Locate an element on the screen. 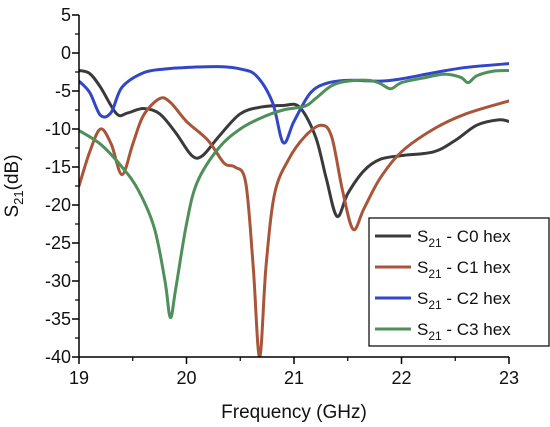 The height and width of the screenshot is (427, 550). x-tick-label: 19 is located at coordinates (79, 378).